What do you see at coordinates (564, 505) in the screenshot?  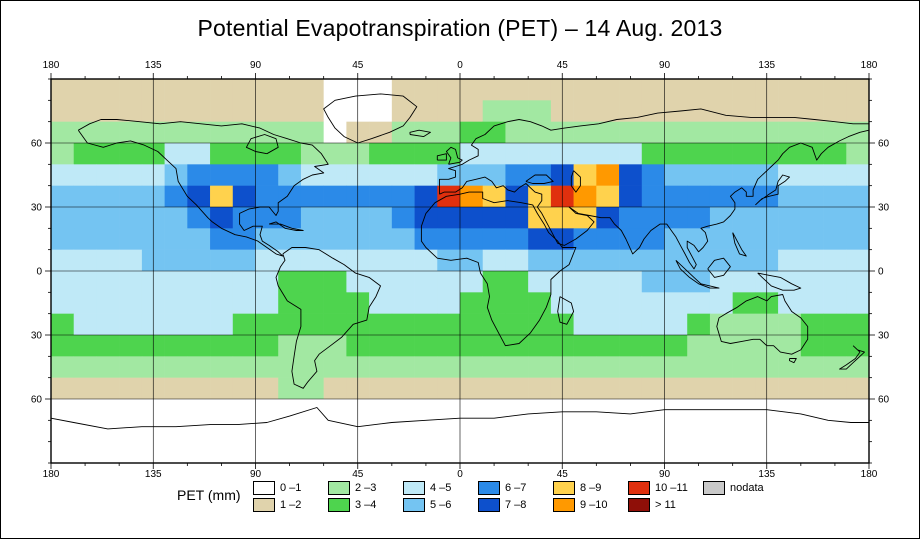 I see `legend-swatch` at bounding box center [564, 505].